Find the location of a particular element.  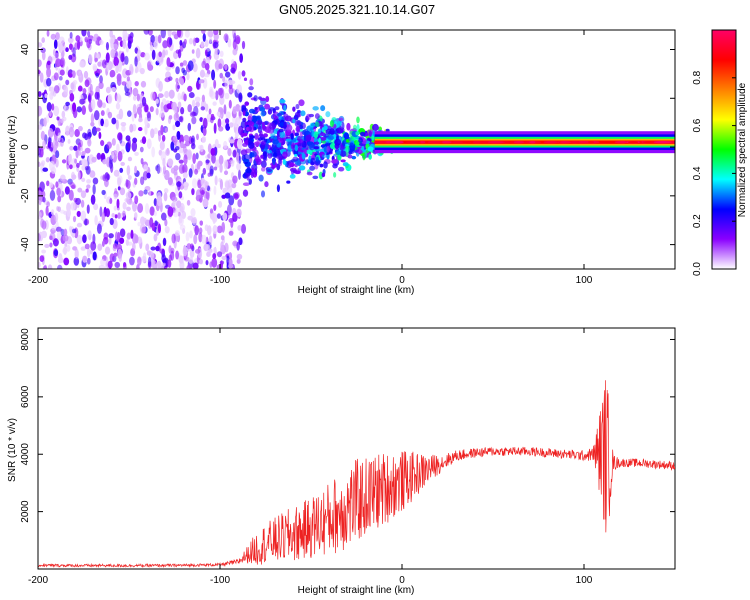

snr-x-tick-label: -100 is located at coordinates (220, 580).